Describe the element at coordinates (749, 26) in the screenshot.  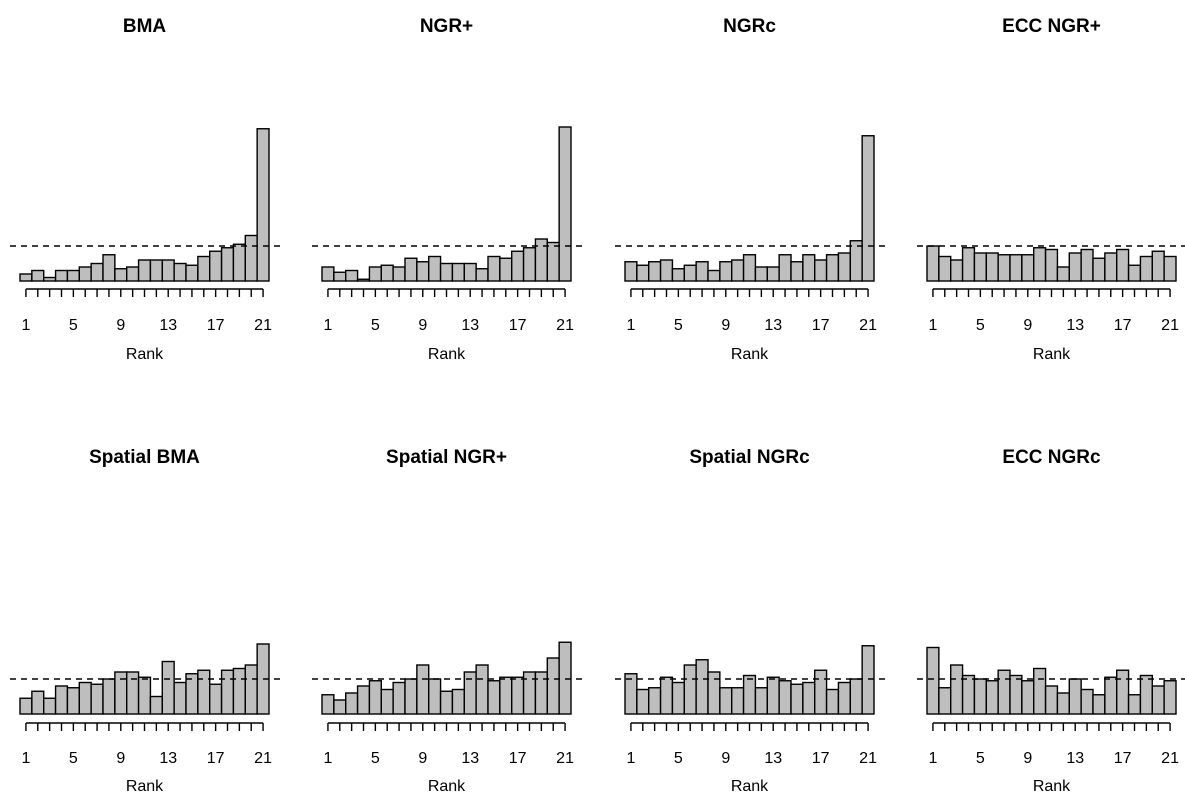
I see `panel-title: NGRc` at that location.